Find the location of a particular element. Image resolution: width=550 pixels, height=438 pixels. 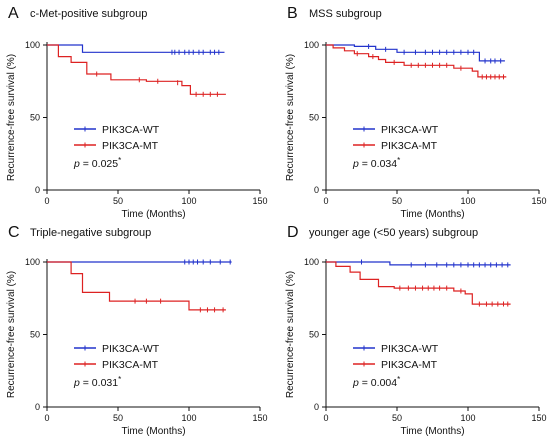

p-value: = 0.004 is located at coordinates (378, 383).